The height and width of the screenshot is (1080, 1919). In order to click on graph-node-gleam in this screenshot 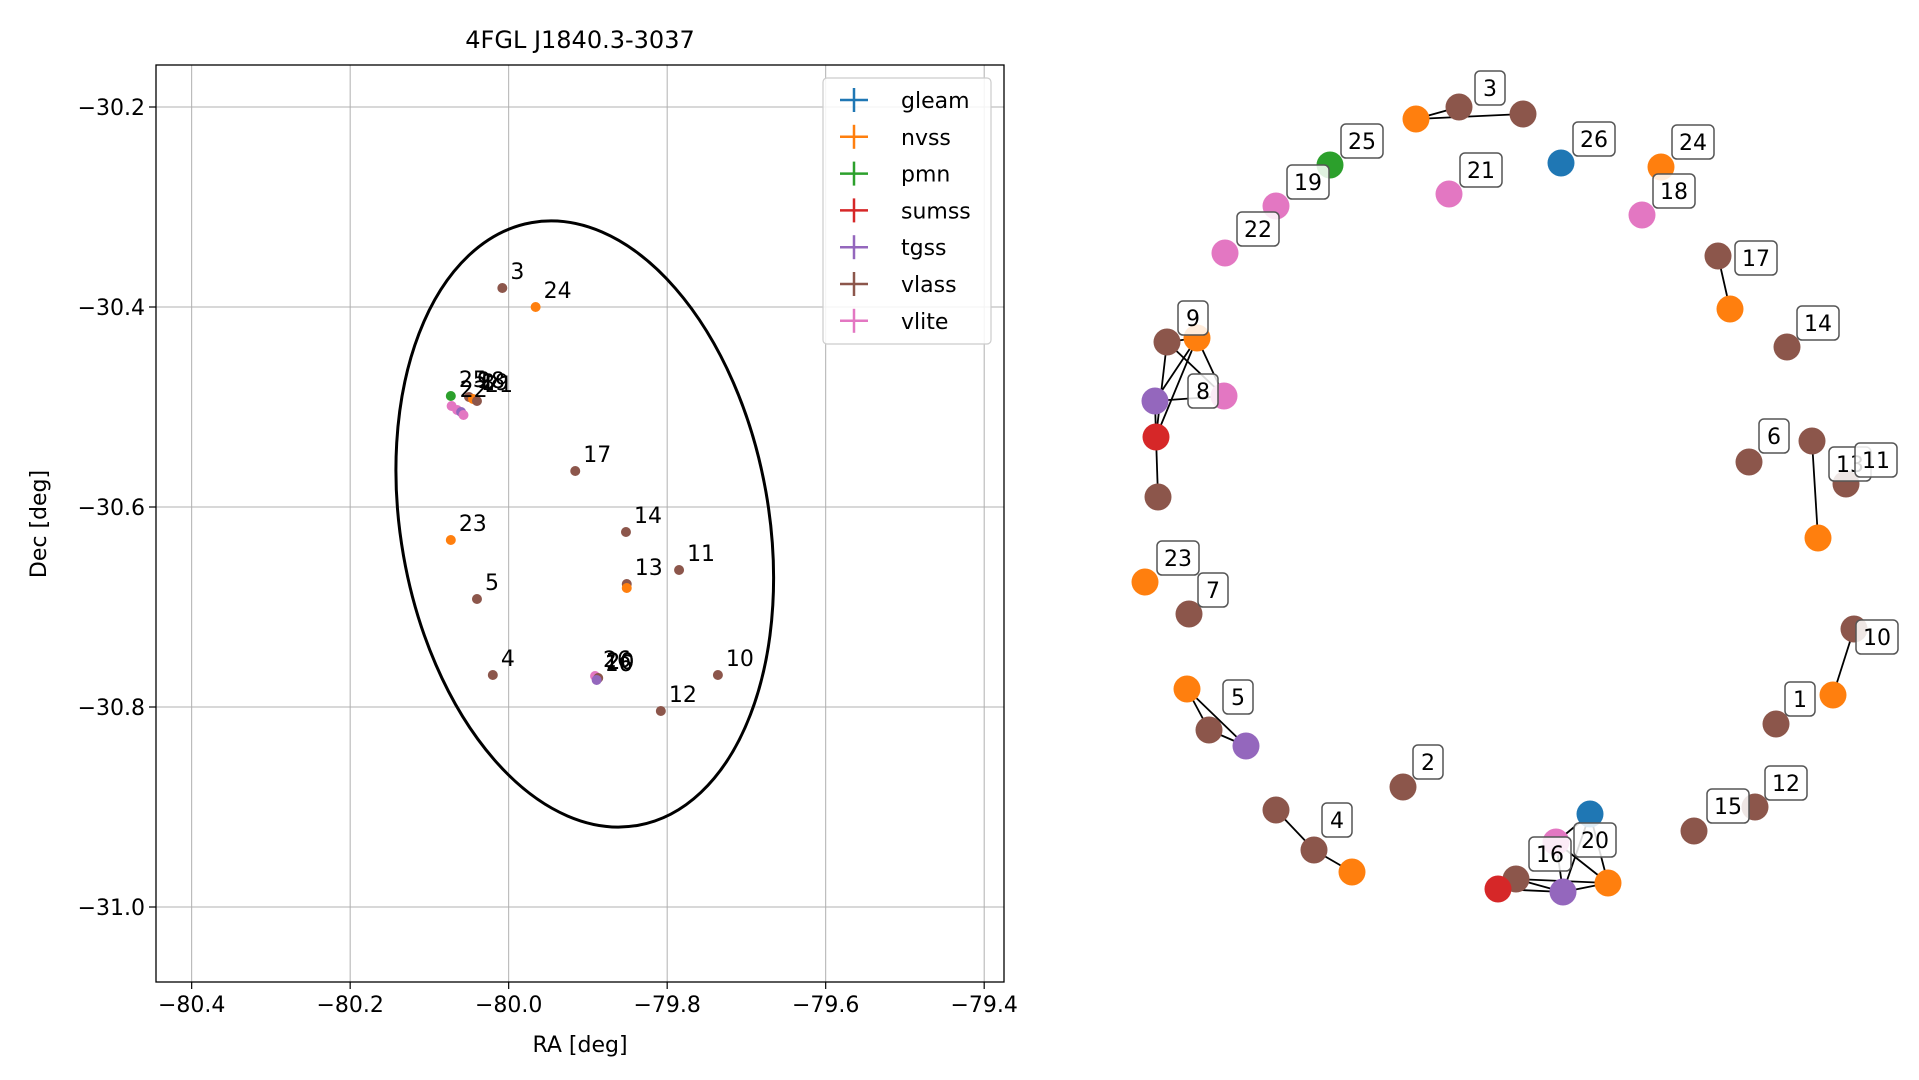, I will do `click(1590, 814)`.